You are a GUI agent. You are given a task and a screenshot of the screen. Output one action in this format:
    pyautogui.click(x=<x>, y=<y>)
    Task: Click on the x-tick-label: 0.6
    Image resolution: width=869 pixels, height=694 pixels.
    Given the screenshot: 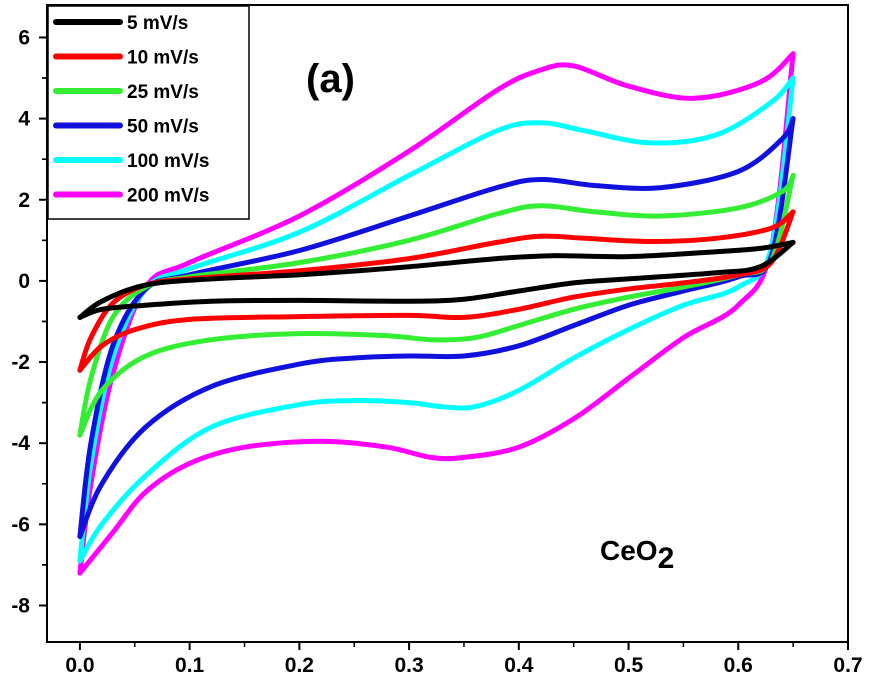 What is the action you would take?
    pyautogui.click(x=738, y=665)
    